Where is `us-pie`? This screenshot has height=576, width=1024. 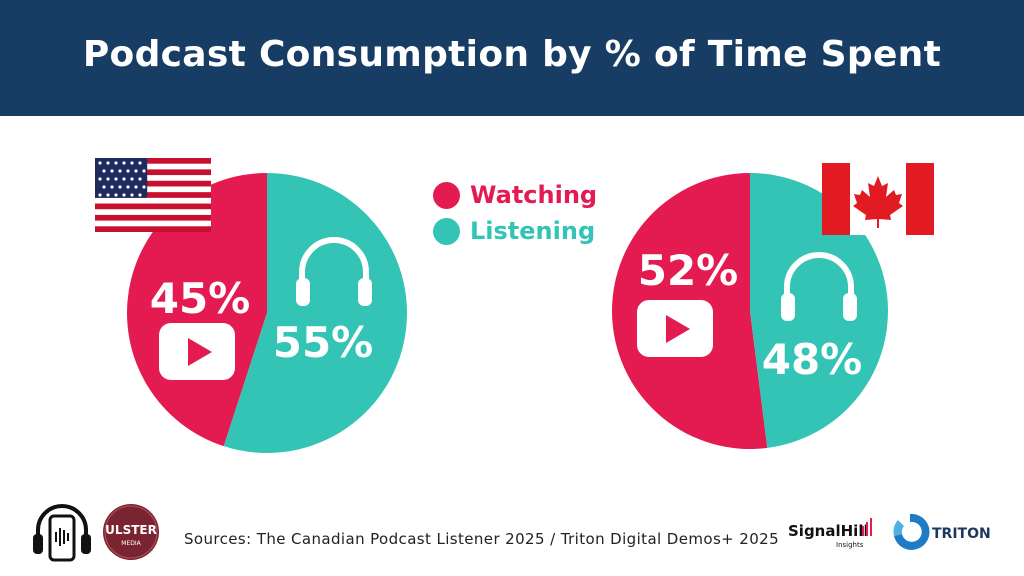
us-pie is located at coordinates (267, 313).